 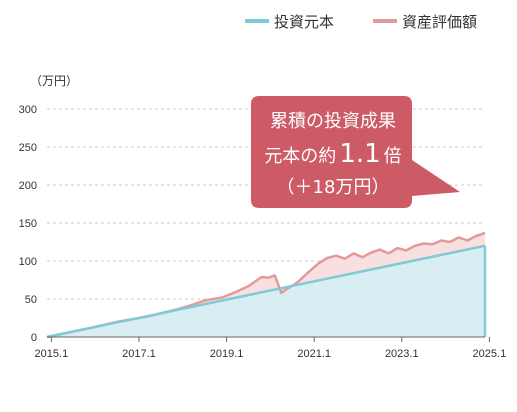 What do you see at coordinates (52, 354) in the screenshot?
I see `x-tick-label: 2015.1` at bounding box center [52, 354].